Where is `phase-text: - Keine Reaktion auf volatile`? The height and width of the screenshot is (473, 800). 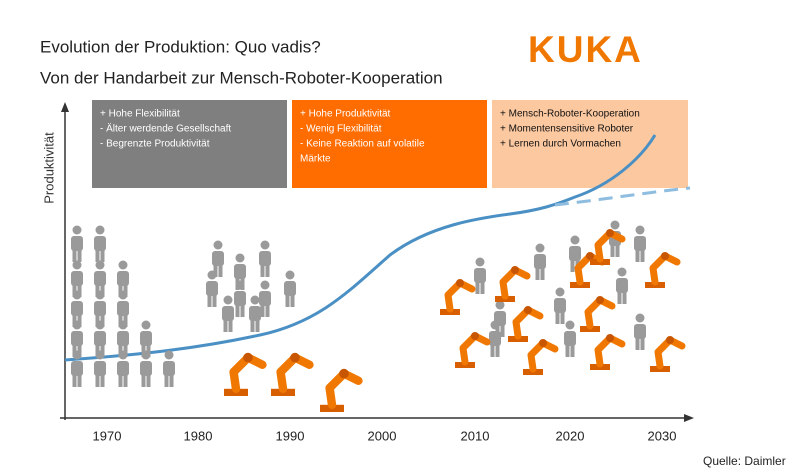 phase-text: - Keine Reaktion auf volatile is located at coordinates (362, 144).